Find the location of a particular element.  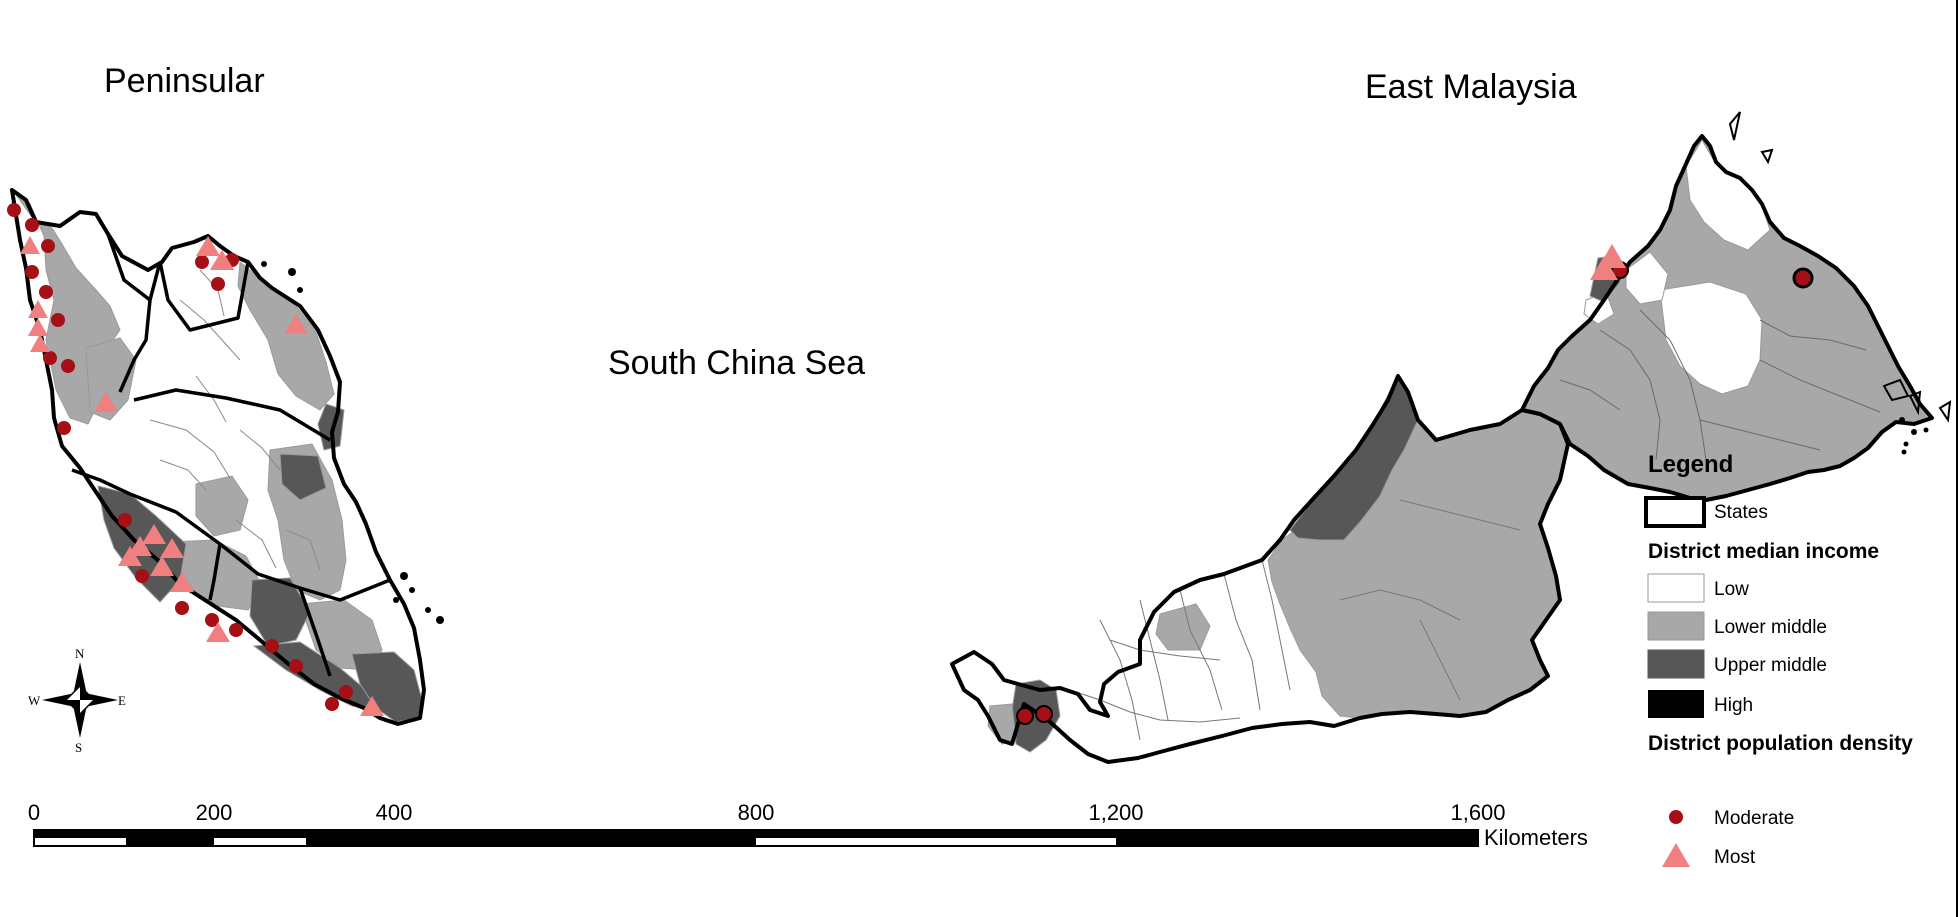

sabah-district-lines is located at coordinates (1720, 385).